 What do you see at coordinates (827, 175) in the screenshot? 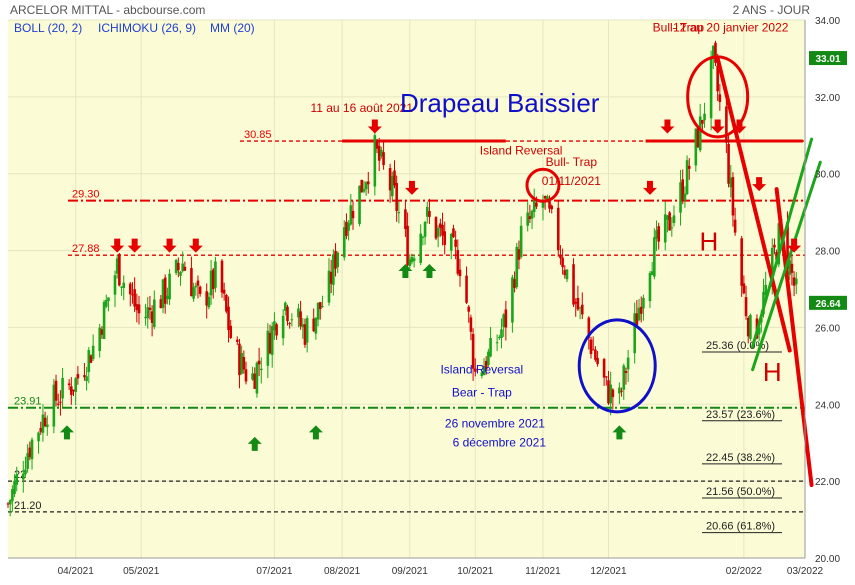
I see `y-tick-label: 30.00` at bounding box center [827, 175].